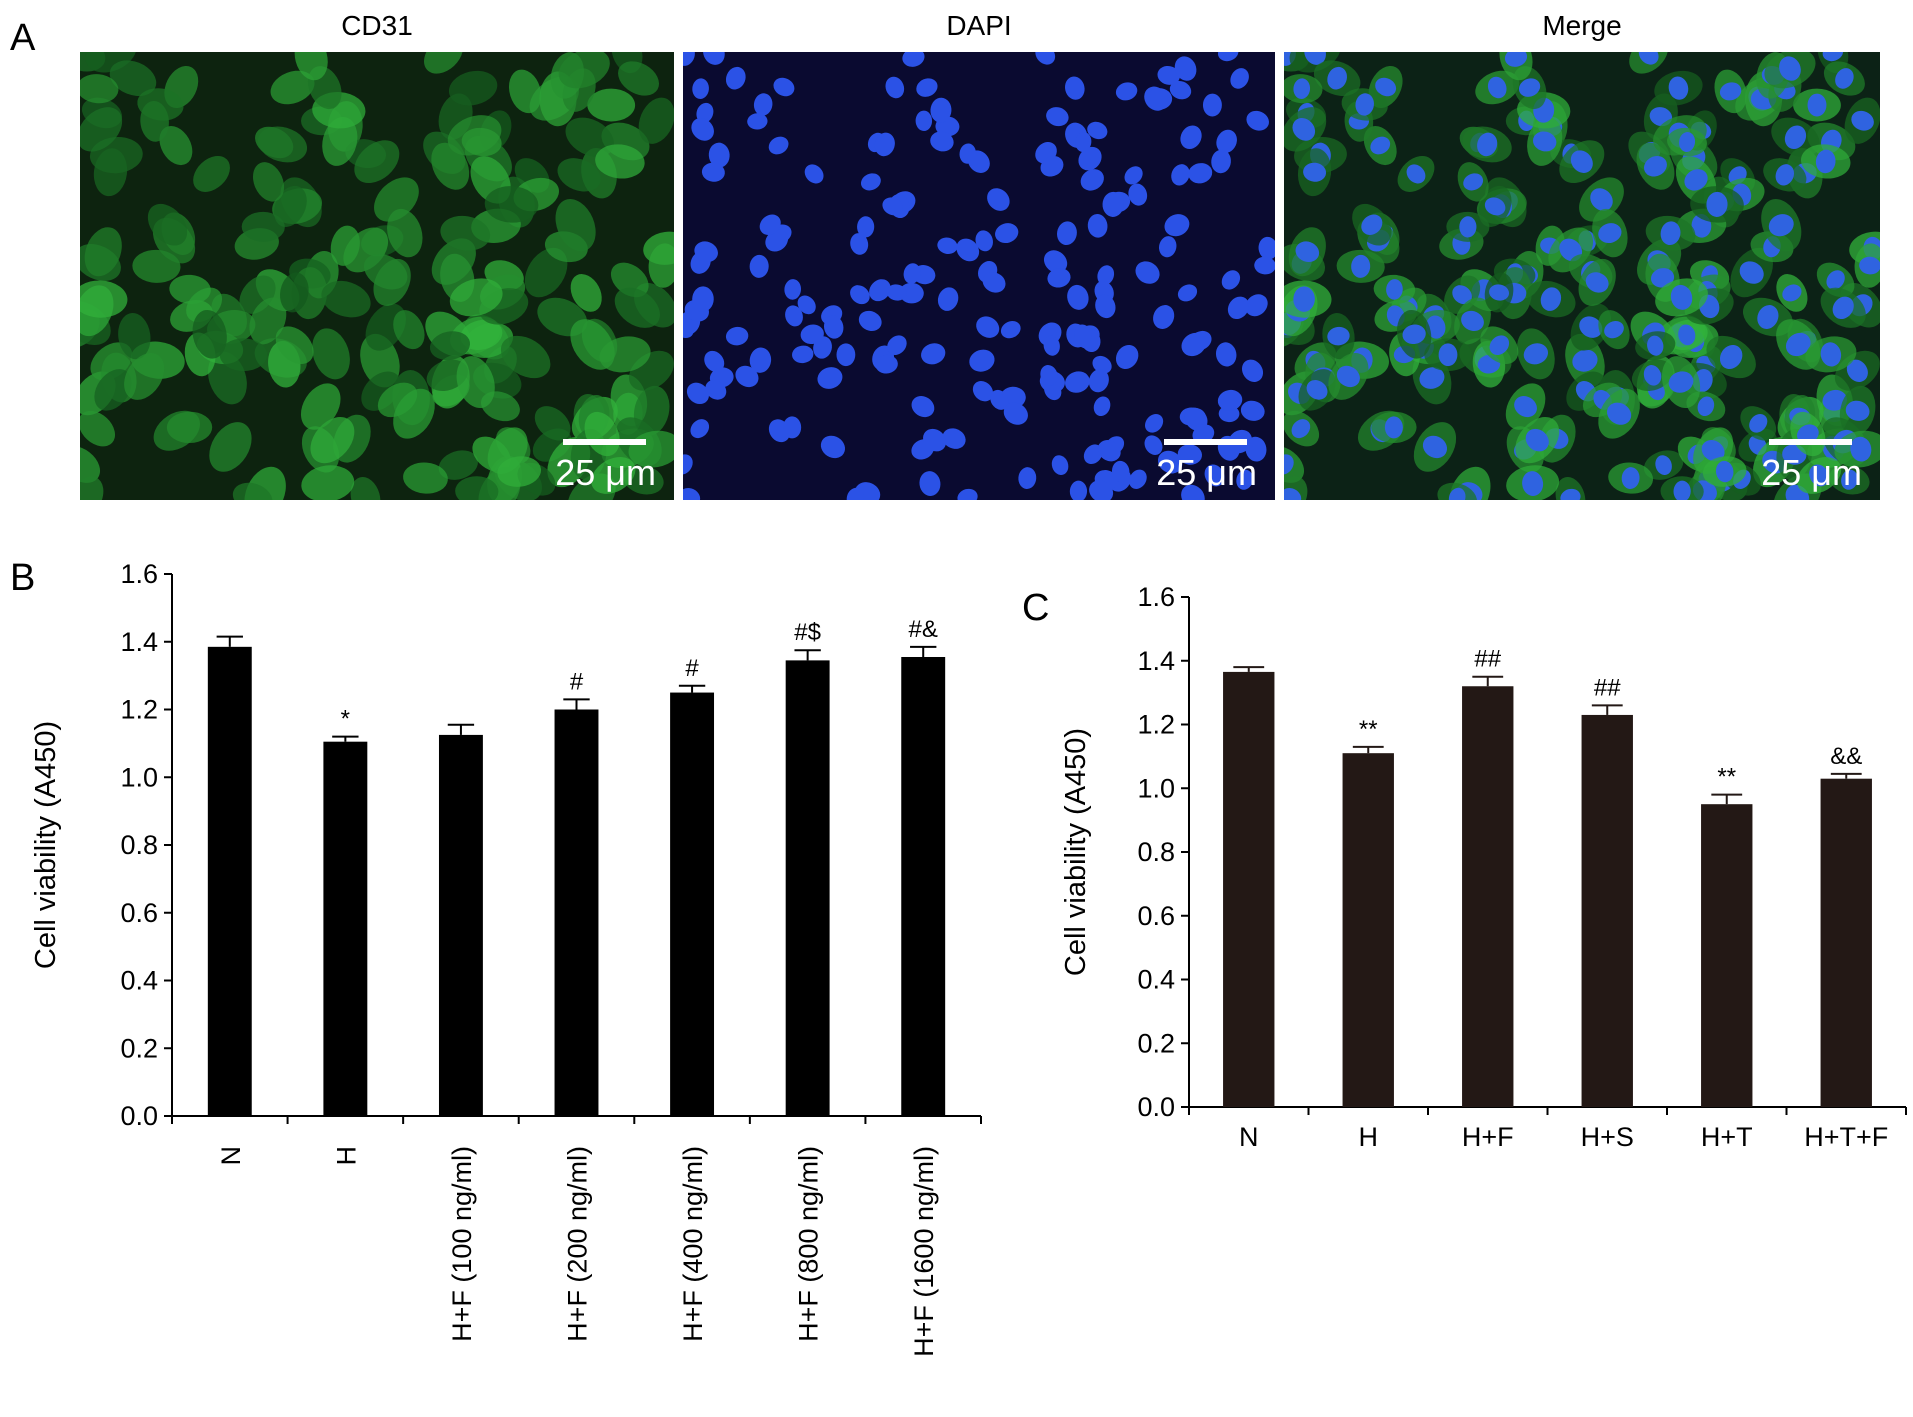  I want to click on significance-label: &&, so click(1846, 756).